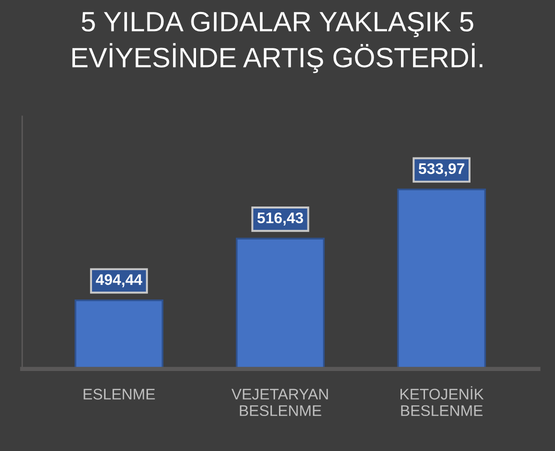  Describe the element at coordinates (442, 401) in the screenshot. I see `x-tick-label: KETOJENİK BESLENME` at that location.